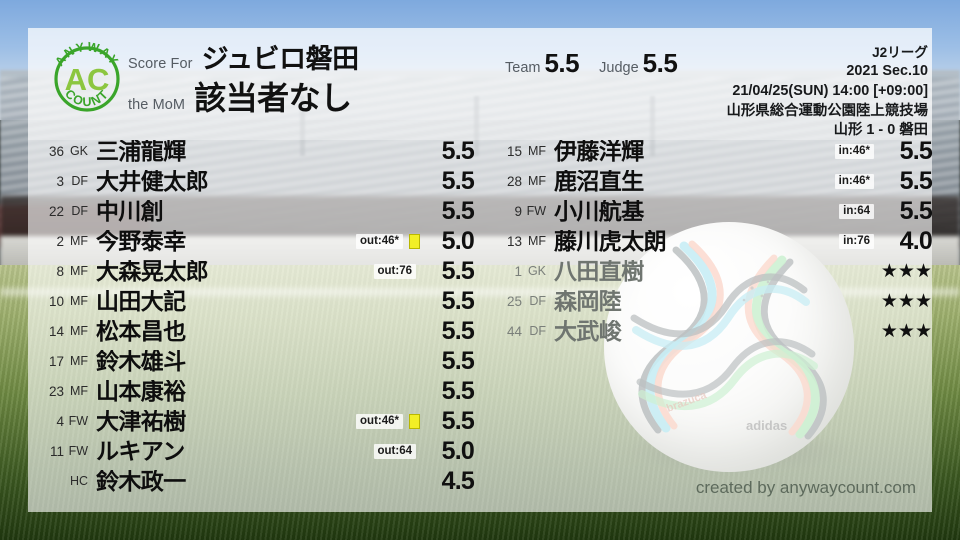 This screenshot has height=540, width=960. Describe the element at coordinates (514, 331) in the screenshot. I see `player-number: 44` at that location.